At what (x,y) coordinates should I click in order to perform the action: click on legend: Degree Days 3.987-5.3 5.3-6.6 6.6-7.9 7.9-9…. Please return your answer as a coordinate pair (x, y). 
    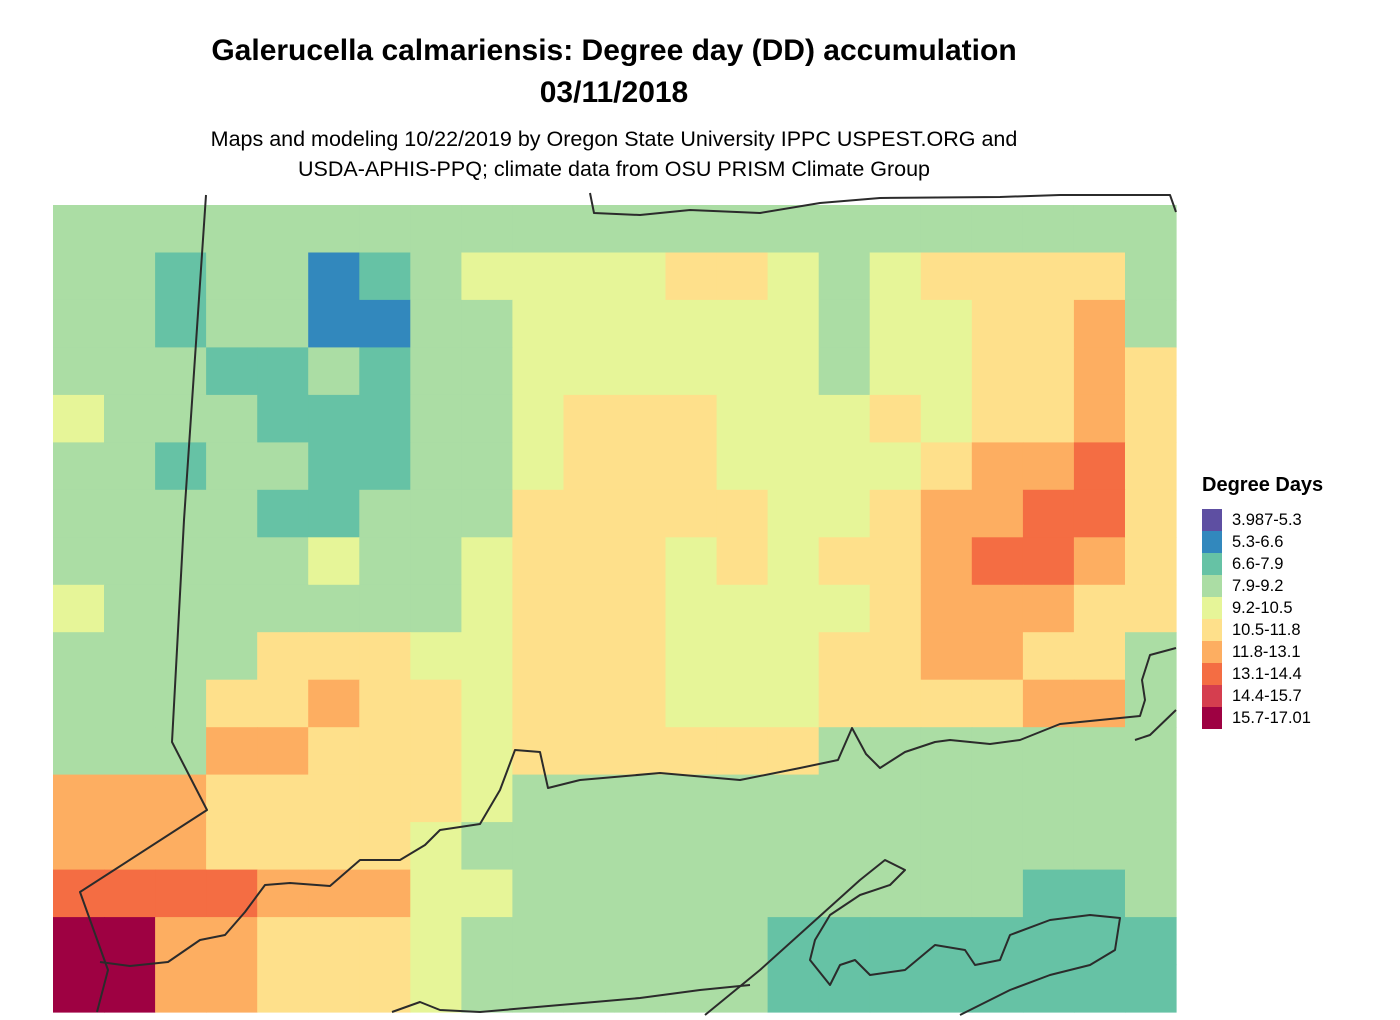
    Looking at the image, I should click on (1262, 601).